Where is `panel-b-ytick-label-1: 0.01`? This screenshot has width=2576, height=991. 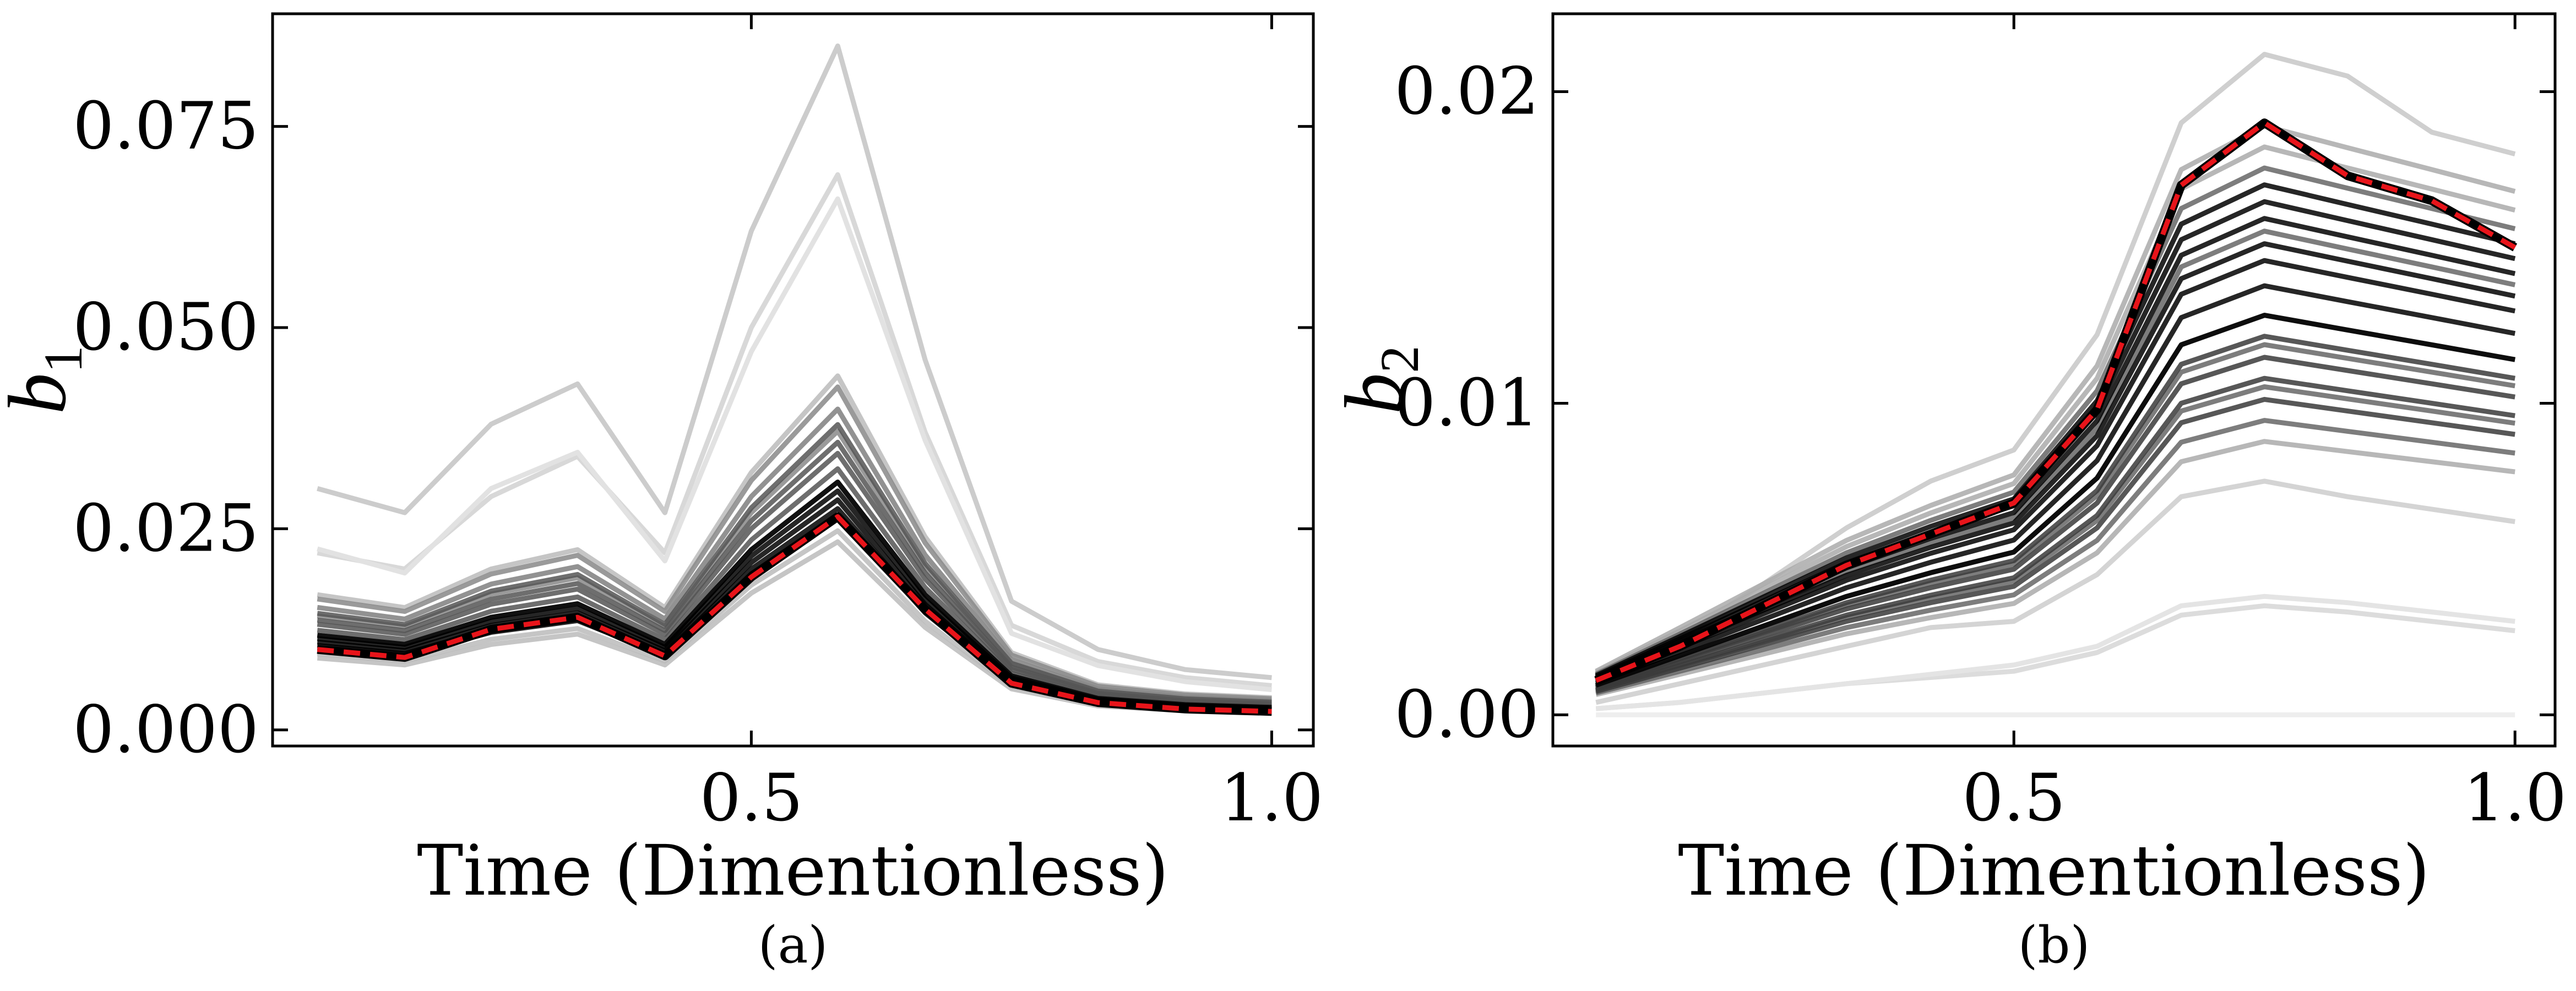
panel-b-ytick-label-1: 0.01 is located at coordinates (1467, 402).